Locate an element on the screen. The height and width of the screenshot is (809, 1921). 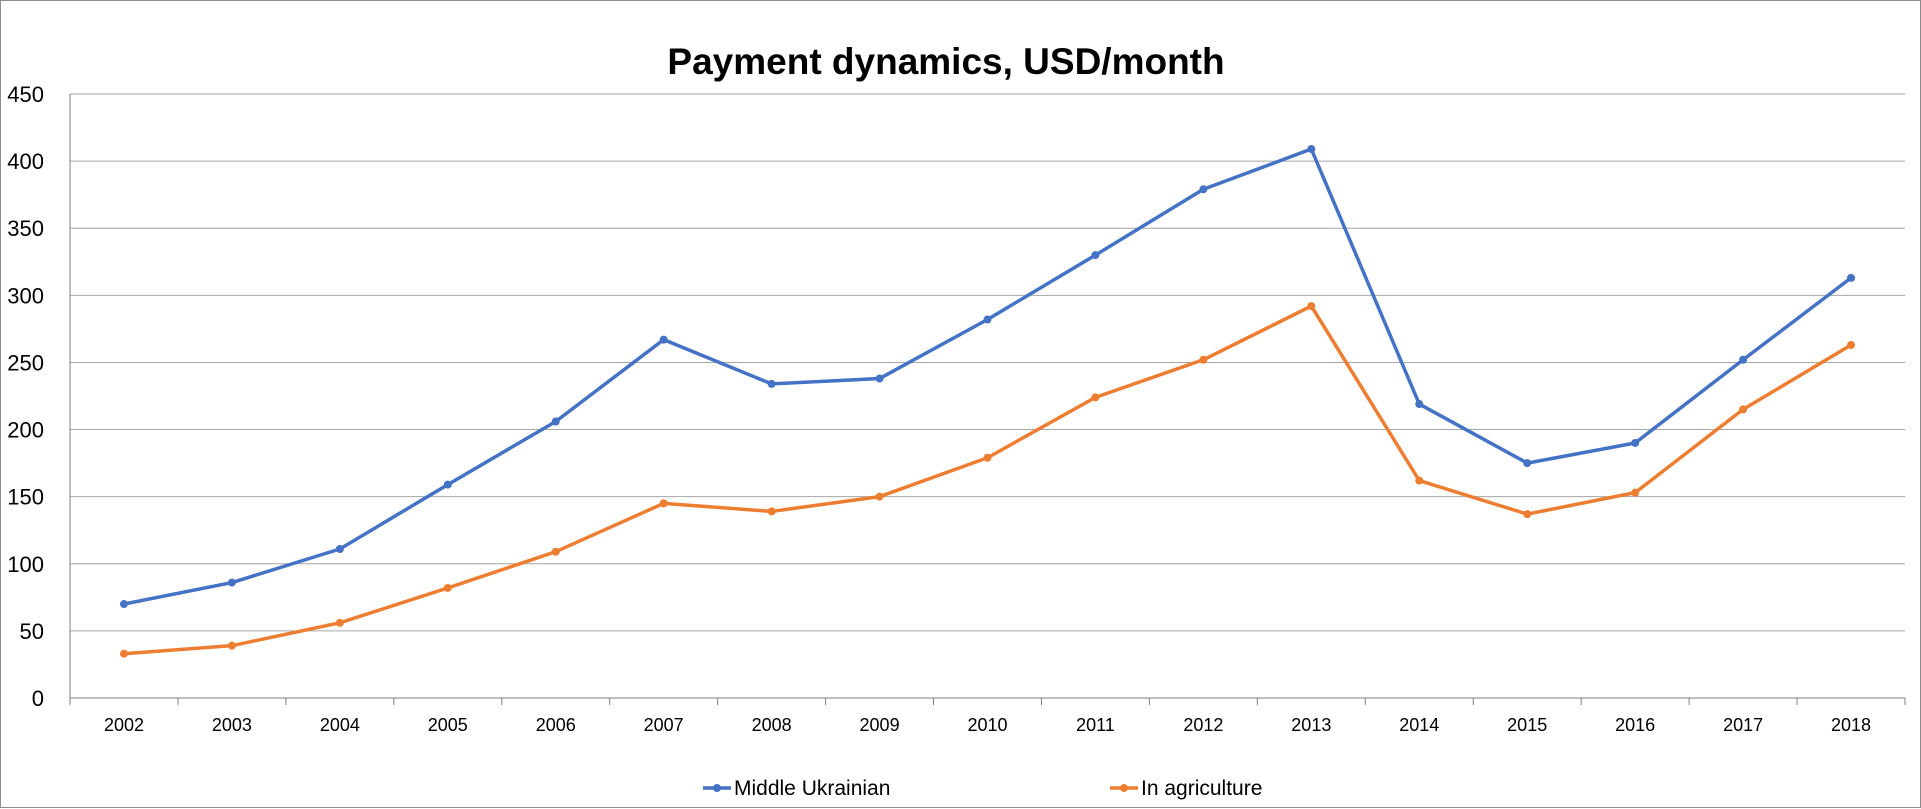
y-tick-label: 0 is located at coordinates (38, 698).